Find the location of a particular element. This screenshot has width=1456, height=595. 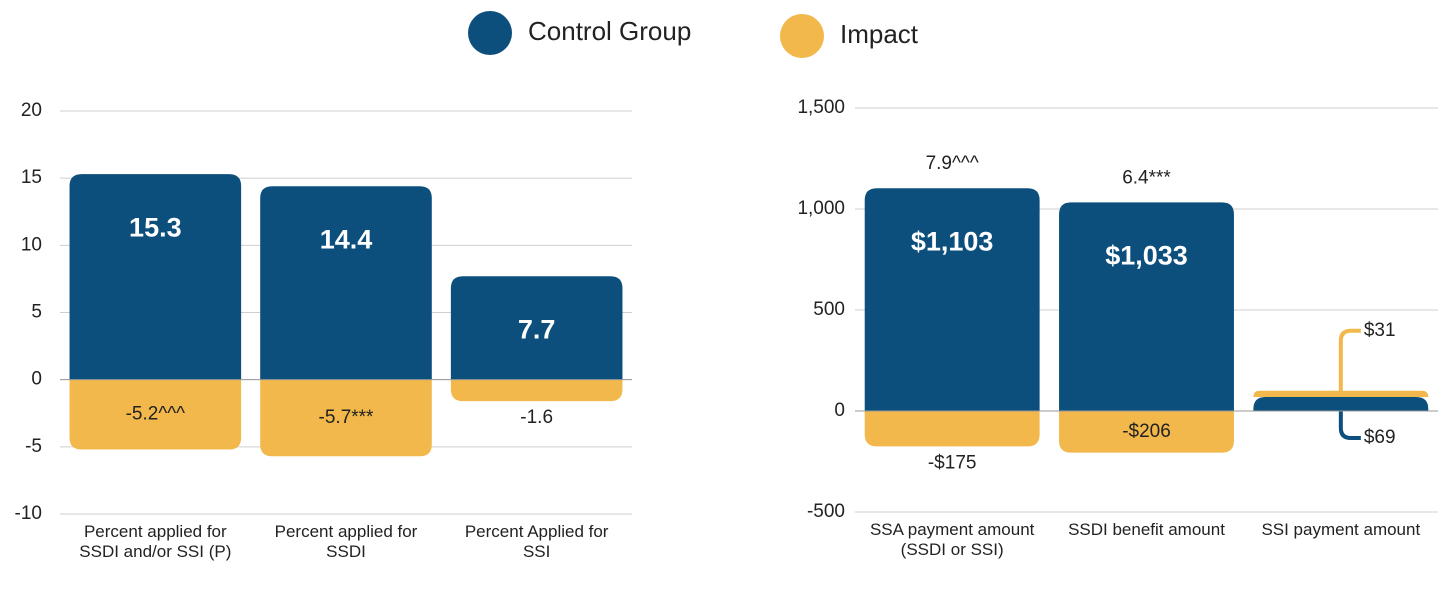

y-tick-label: 500 is located at coordinates (829, 309).